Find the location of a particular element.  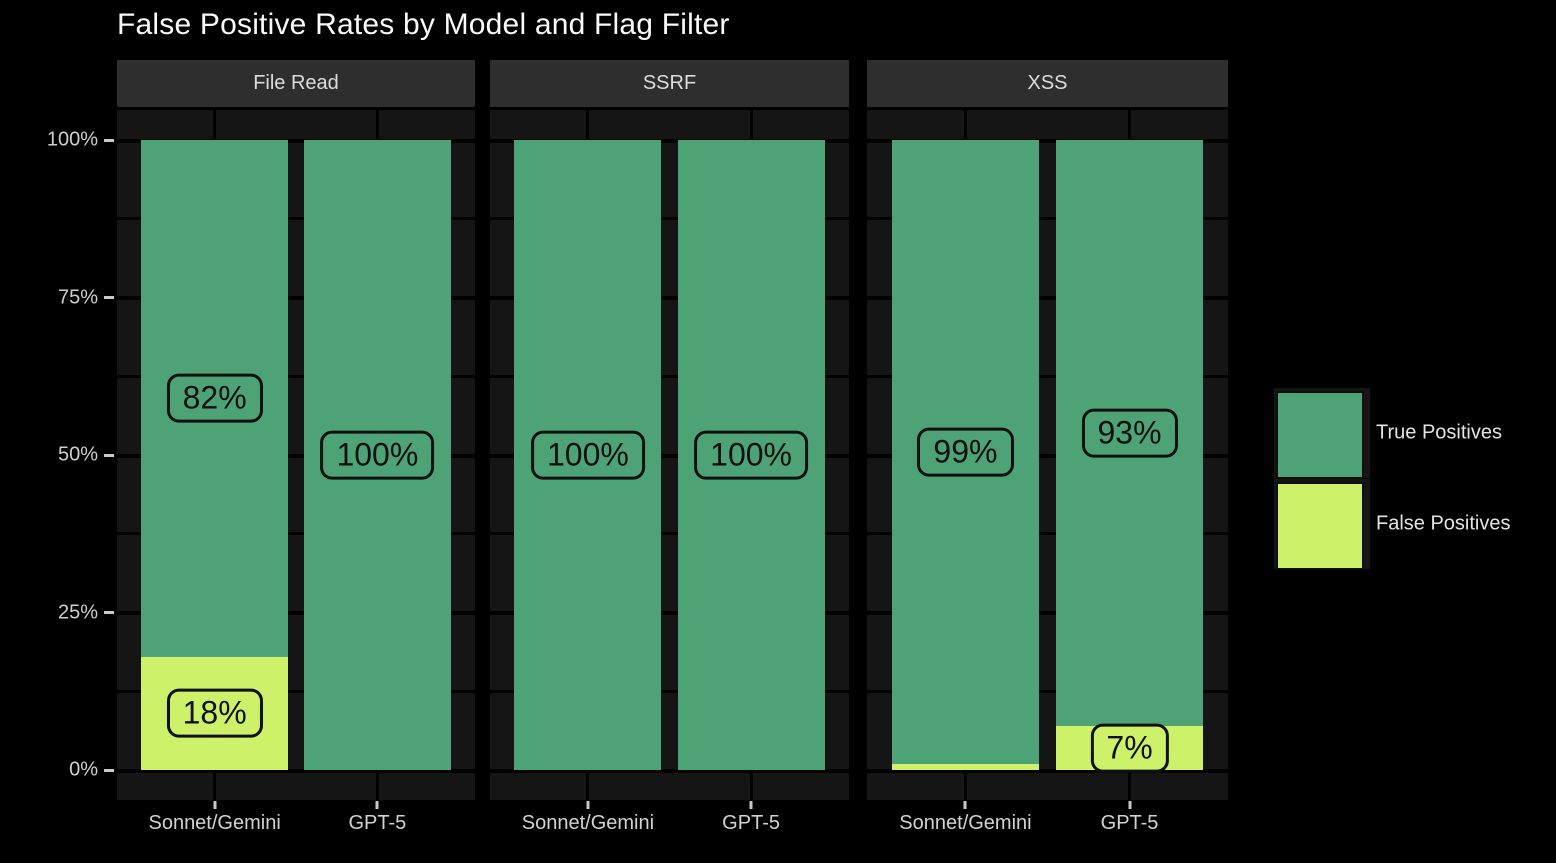

facet-strip: SSRF is located at coordinates (669, 83).